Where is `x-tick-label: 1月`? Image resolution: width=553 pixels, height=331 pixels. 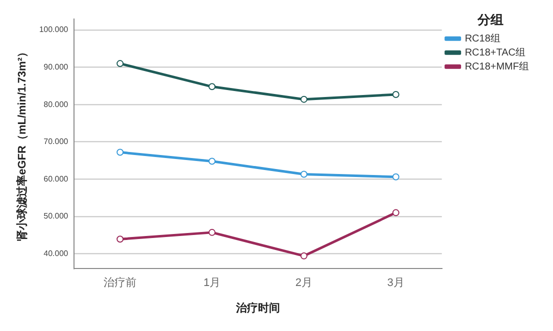
x-tick-label: 1月 is located at coordinates (212, 283).